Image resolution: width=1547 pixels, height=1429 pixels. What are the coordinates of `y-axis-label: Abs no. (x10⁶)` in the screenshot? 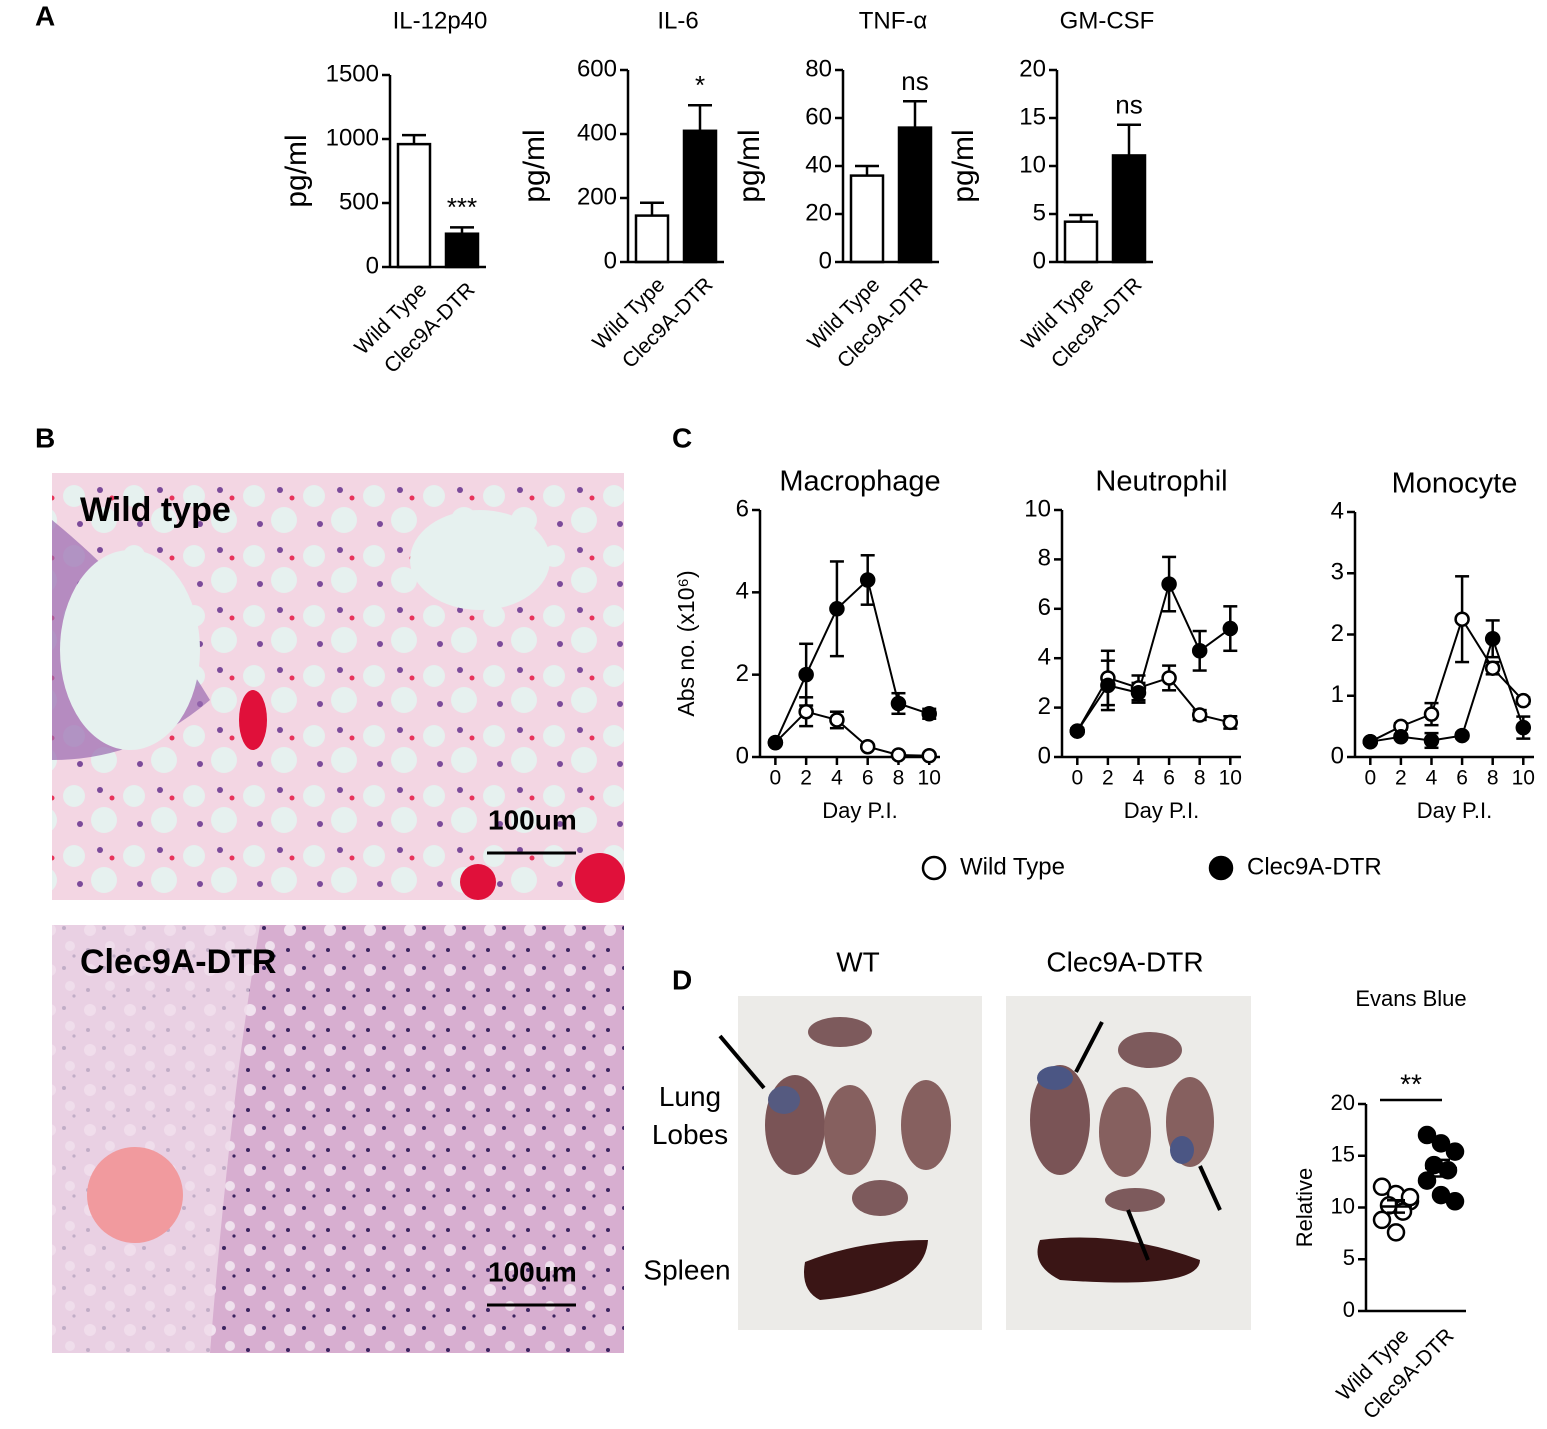 It's located at (686, 643).